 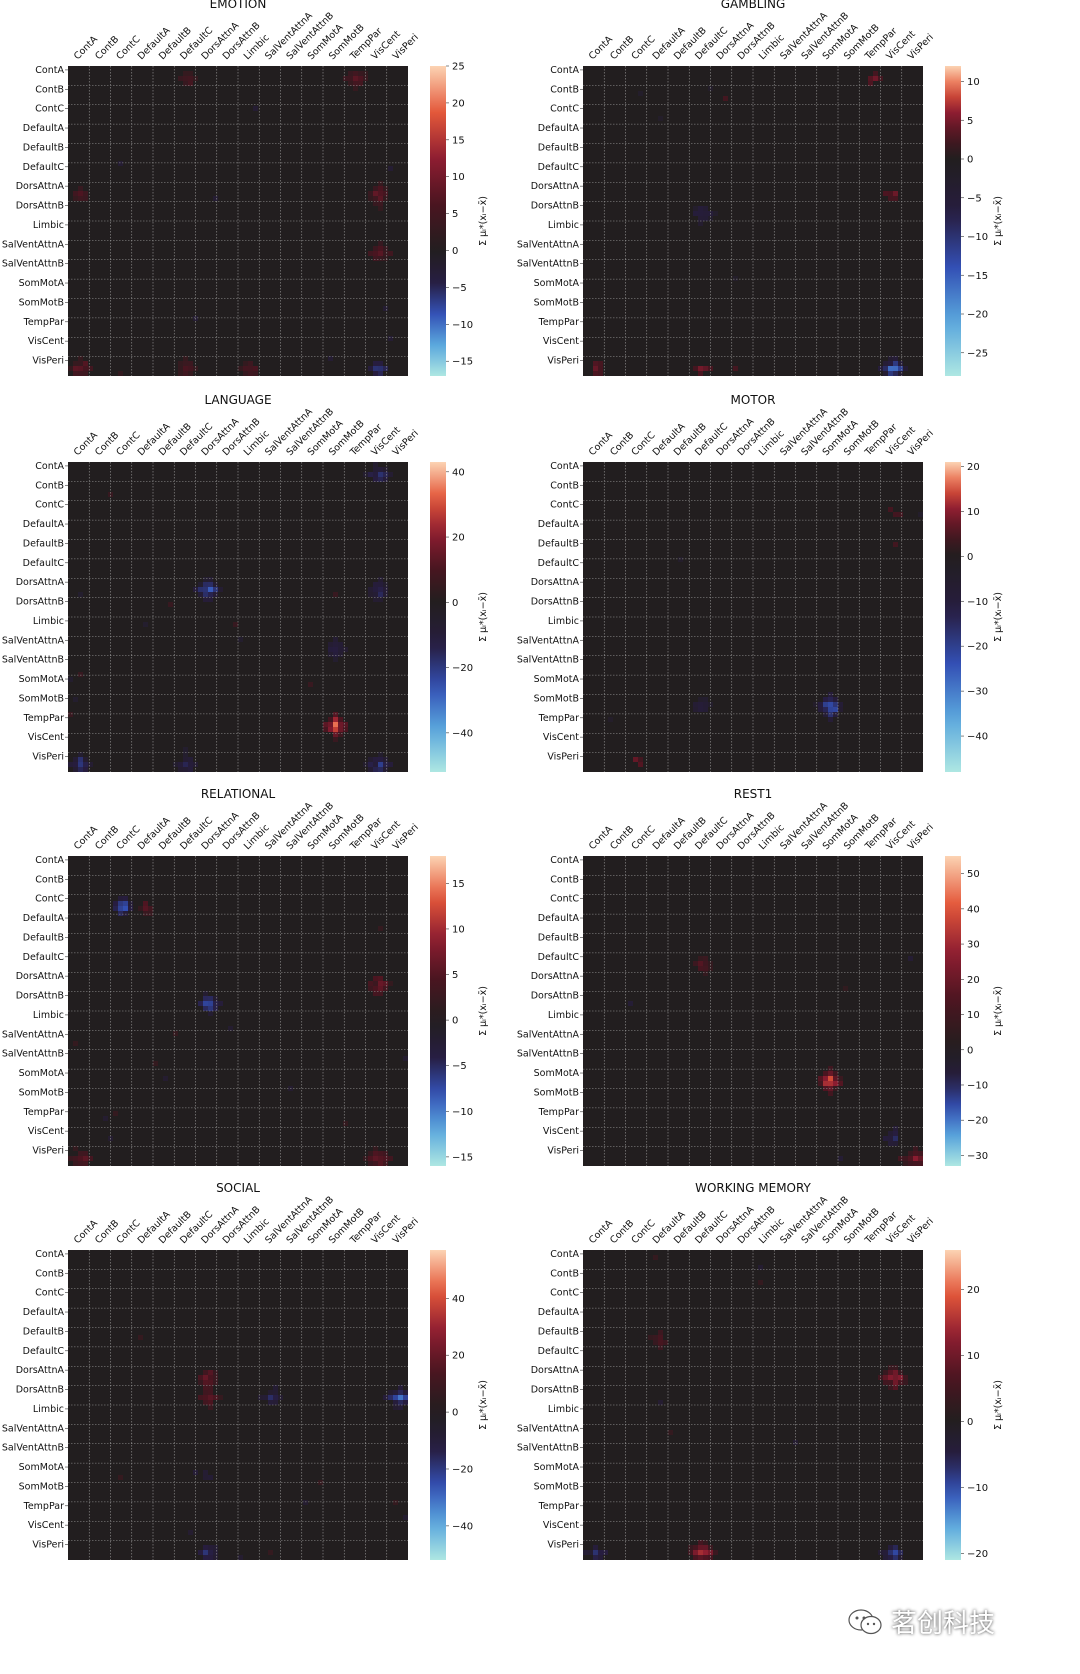 I want to click on y-tick-label: SomMotA, so click(x=42, y=679).